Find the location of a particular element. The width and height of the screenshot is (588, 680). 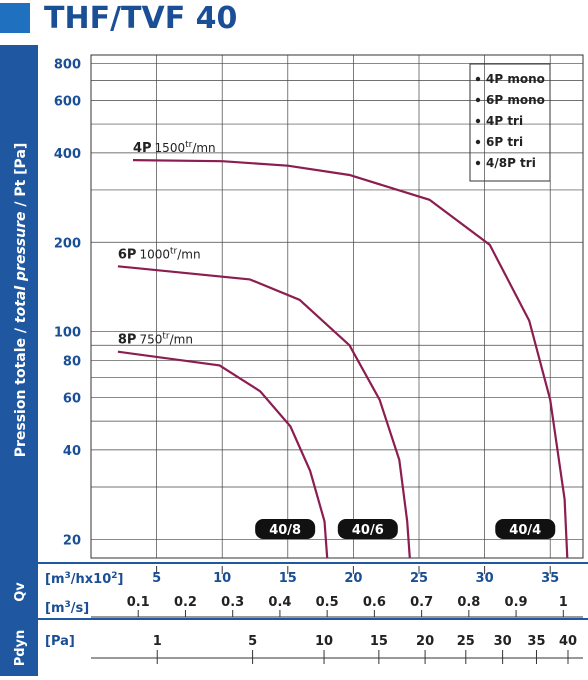

speed: 1000 is located at coordinates (154, 254).